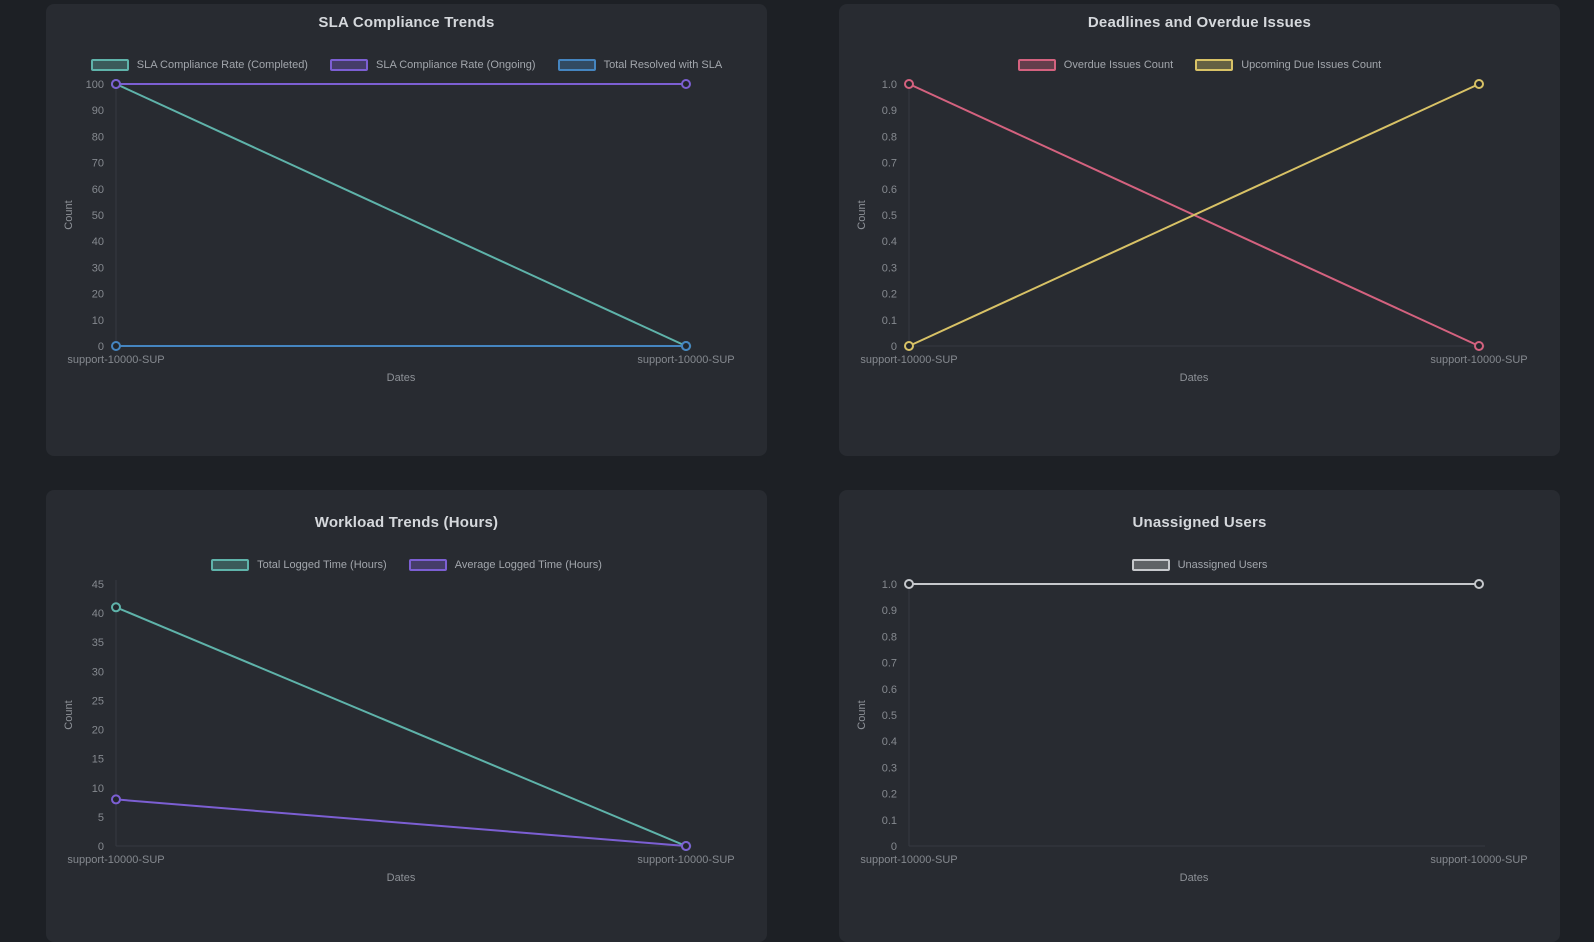 This screenshot has height=942, width=1594. What do you see at coordinates (528, 565) in the screenshot?
I see `legend-label: Average Logged Time (Hours)` at bounding box center [528, 565].